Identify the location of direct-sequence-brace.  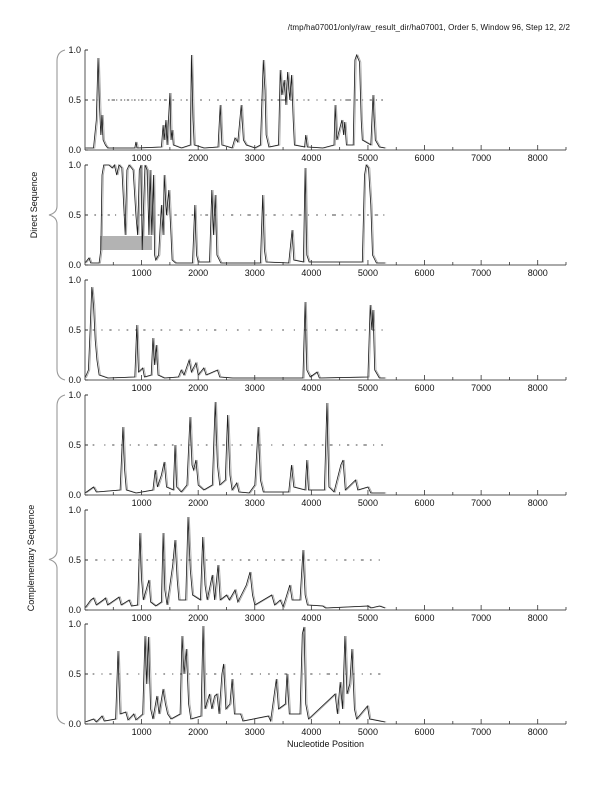
(57, 215).